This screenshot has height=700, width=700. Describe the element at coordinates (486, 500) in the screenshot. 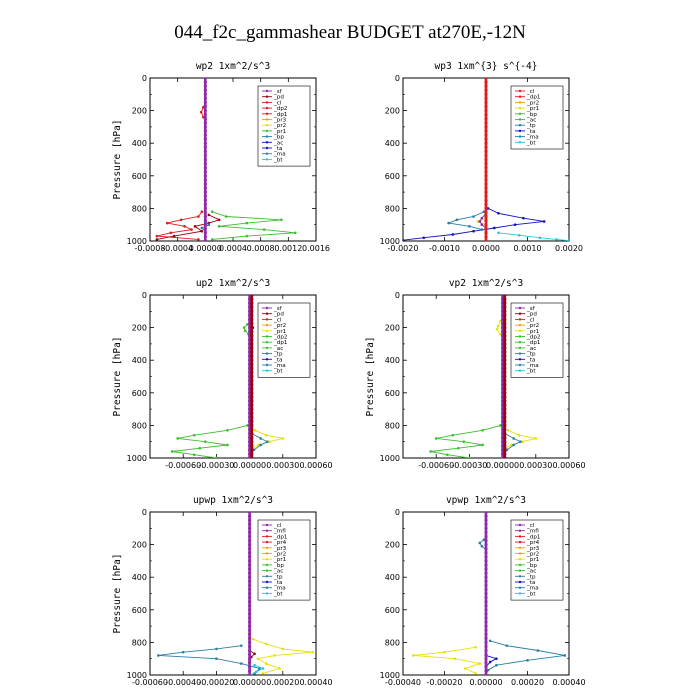

I see `panel-title: vpwp 1xm^2/s^3` at that location.